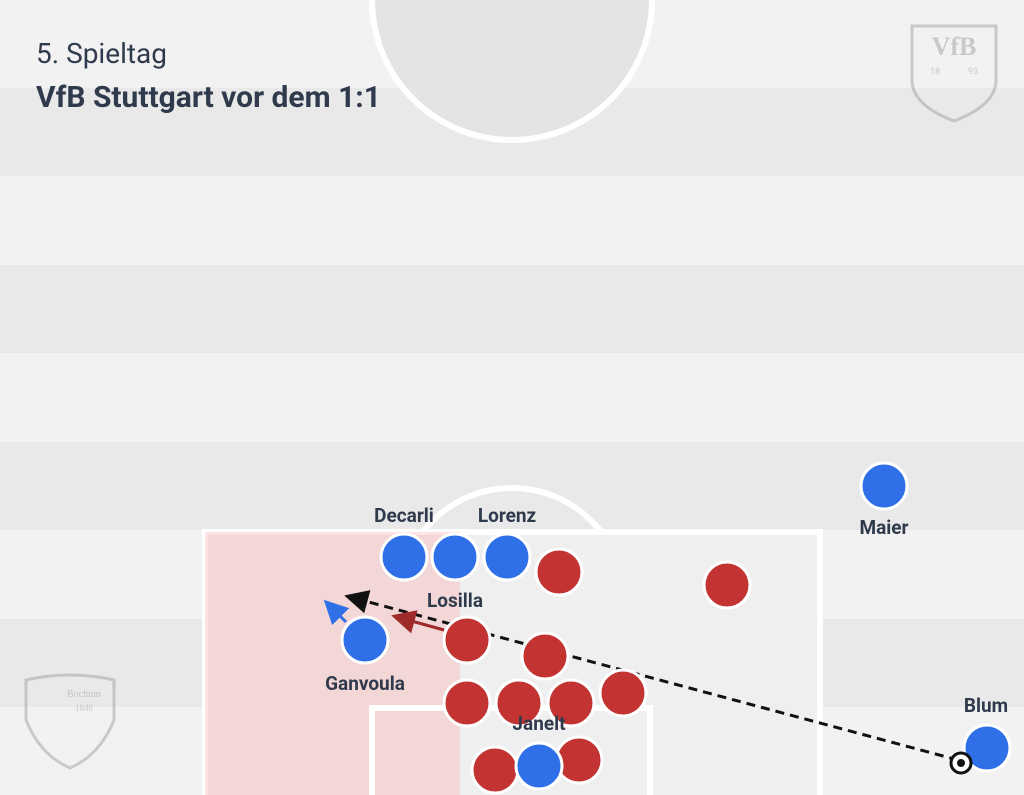  Describe the element at coordinates (455, 600) in the screenshot. I see `player-label: Losilla` at that location.